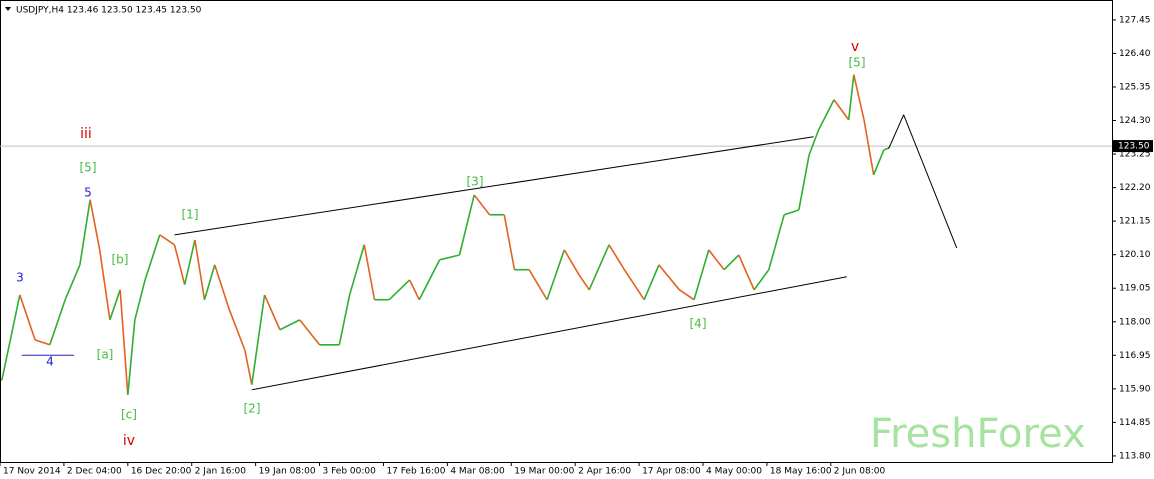  I want to click on x-tick-label: 2 Dec 04:00, so click(94, 472).